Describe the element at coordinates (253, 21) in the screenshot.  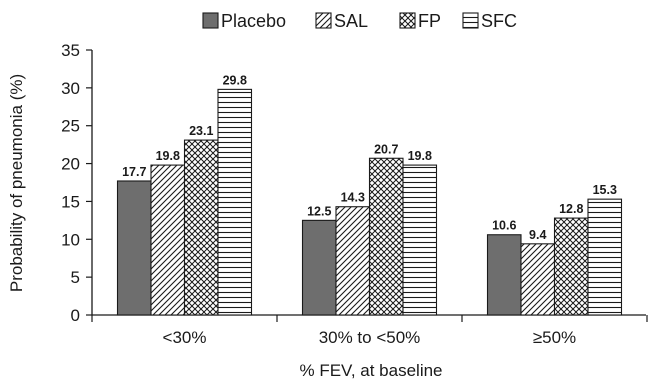
I see `legend-label: Placebo` at that location.